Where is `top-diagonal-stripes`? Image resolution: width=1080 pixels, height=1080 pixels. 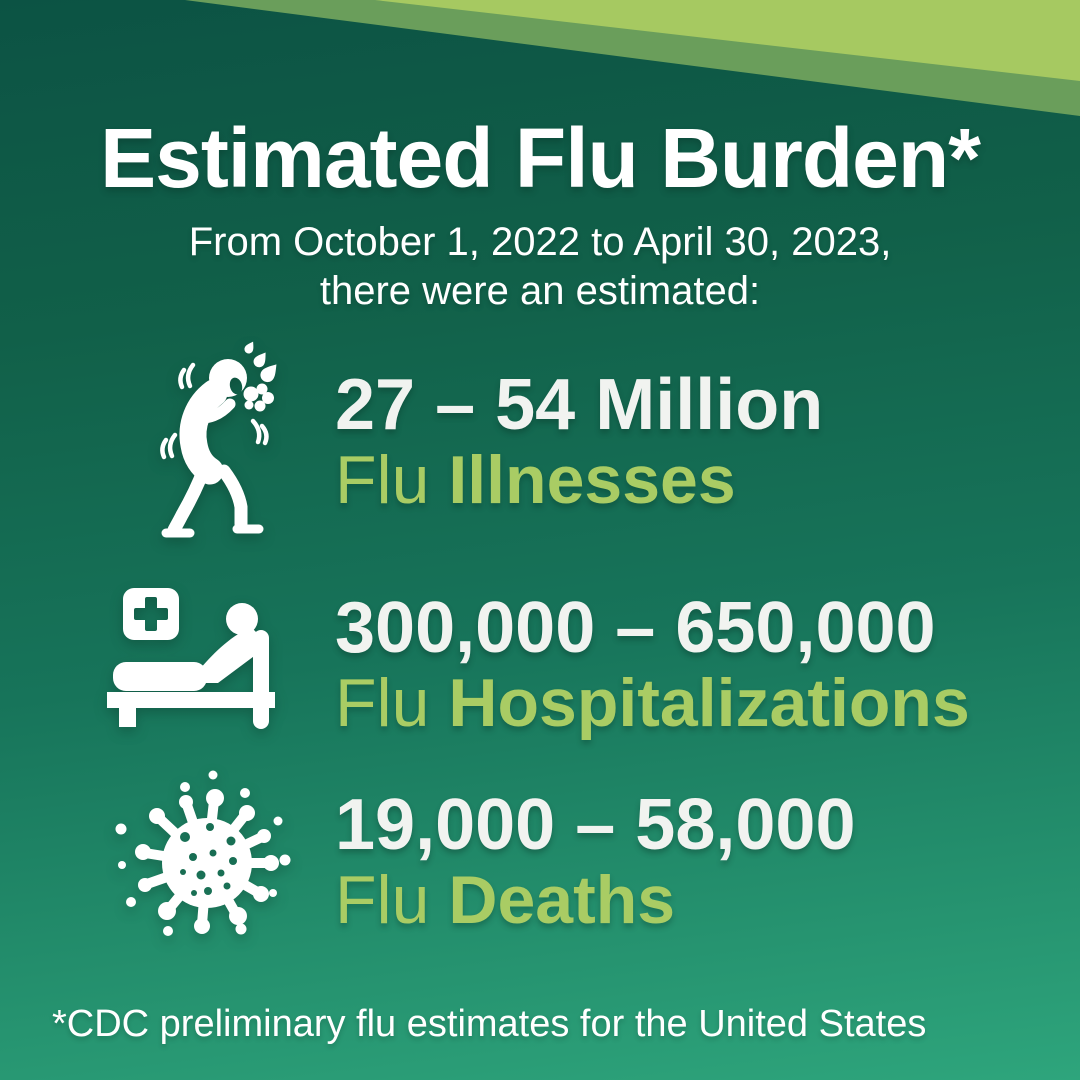
top-diagonal-stripes is located at coordinates (632, 58).